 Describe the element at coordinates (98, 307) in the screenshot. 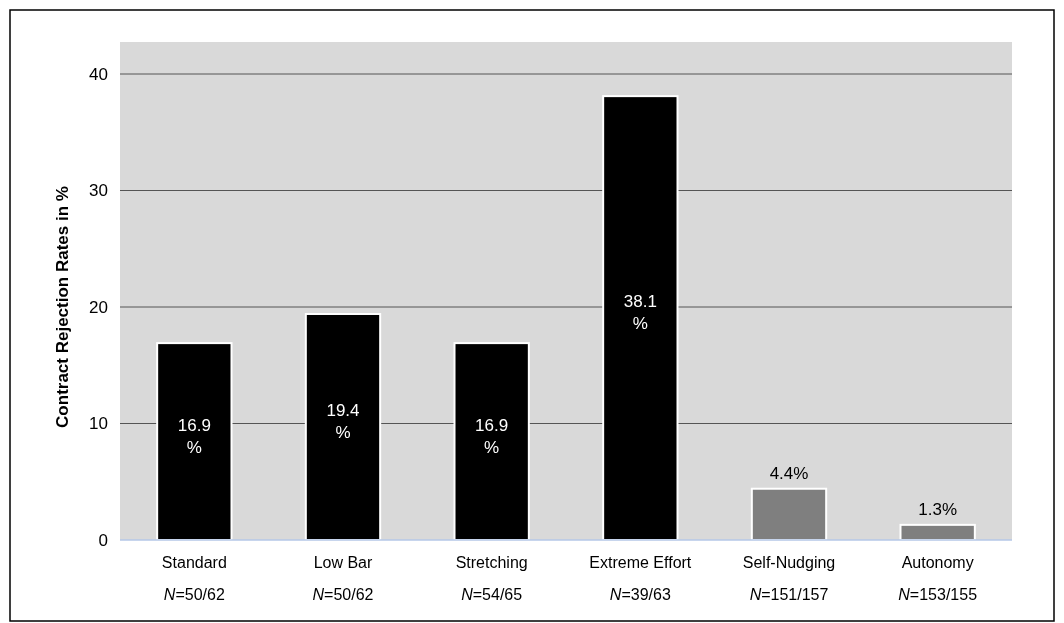

I see `y-tick-label: 20` at that location.